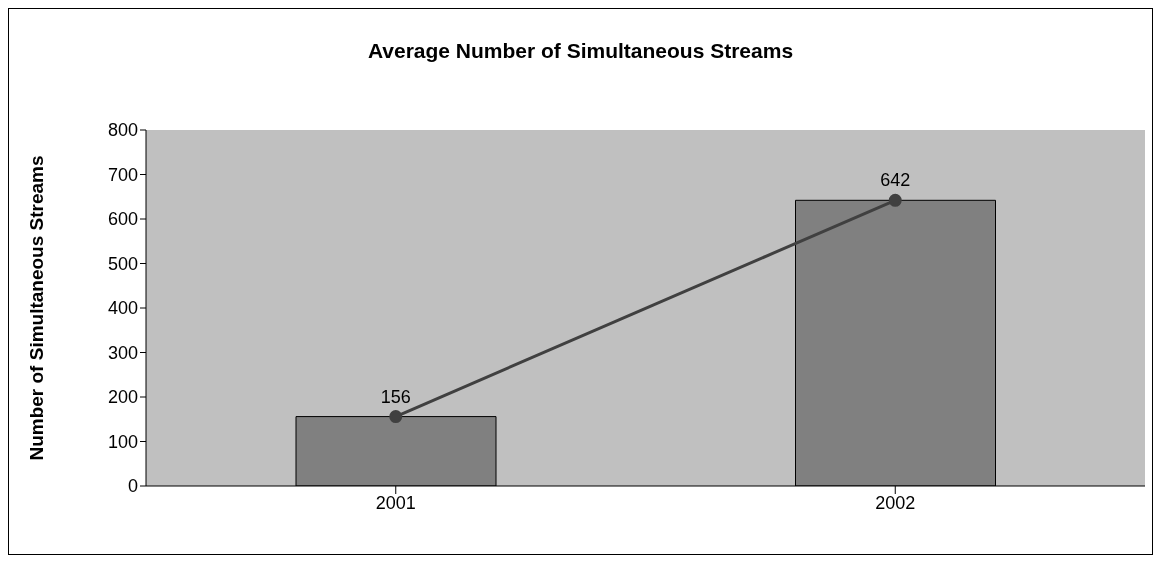 Image resolution: width=1161 pixels, height=563 pixels. Describe the element at coordinates (122, 397) in the screenshot. I see `y-tick-label: 200` at that location.